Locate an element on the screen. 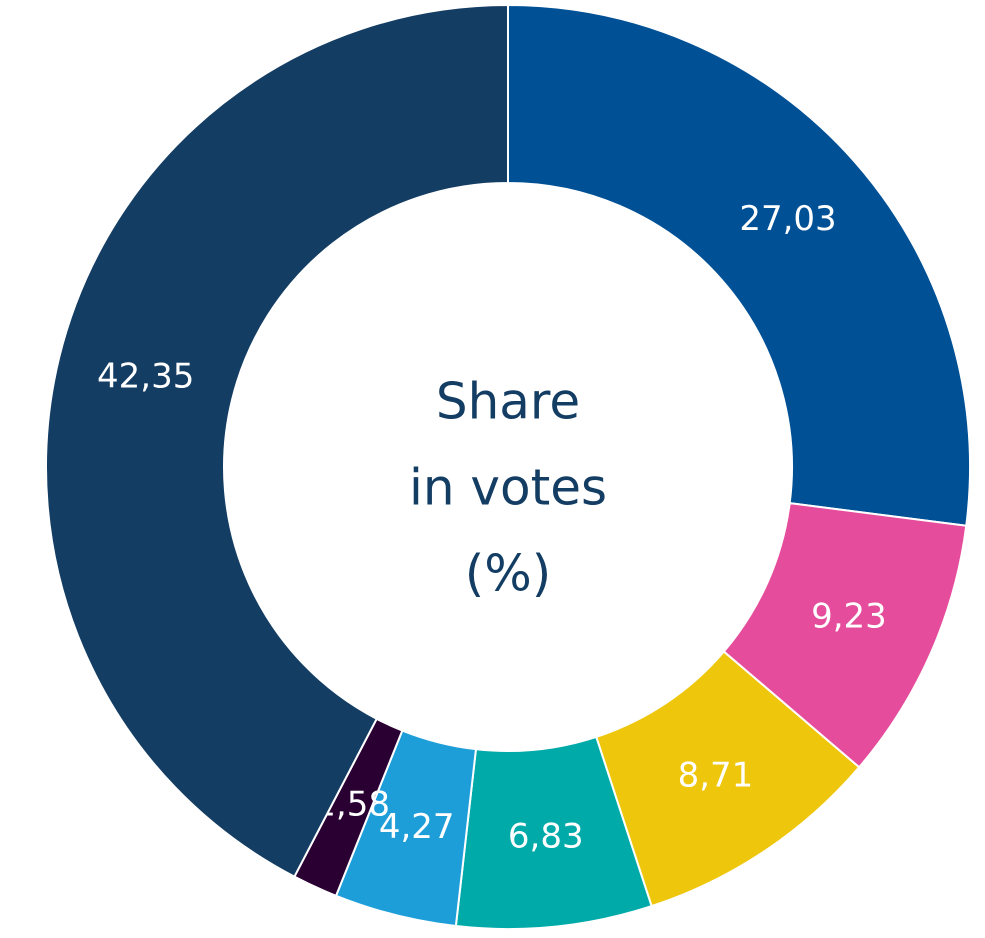 This screenshot has width=985, height=938. value-label: 27,03 is located at coordinates (787, 219).